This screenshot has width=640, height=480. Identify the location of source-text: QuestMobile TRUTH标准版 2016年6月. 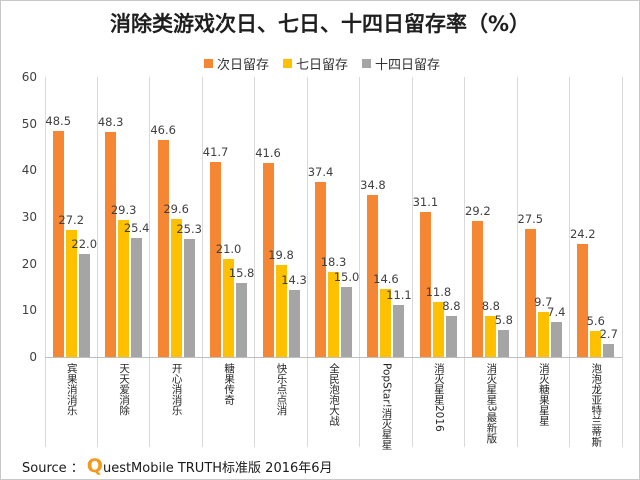
(209, 466).